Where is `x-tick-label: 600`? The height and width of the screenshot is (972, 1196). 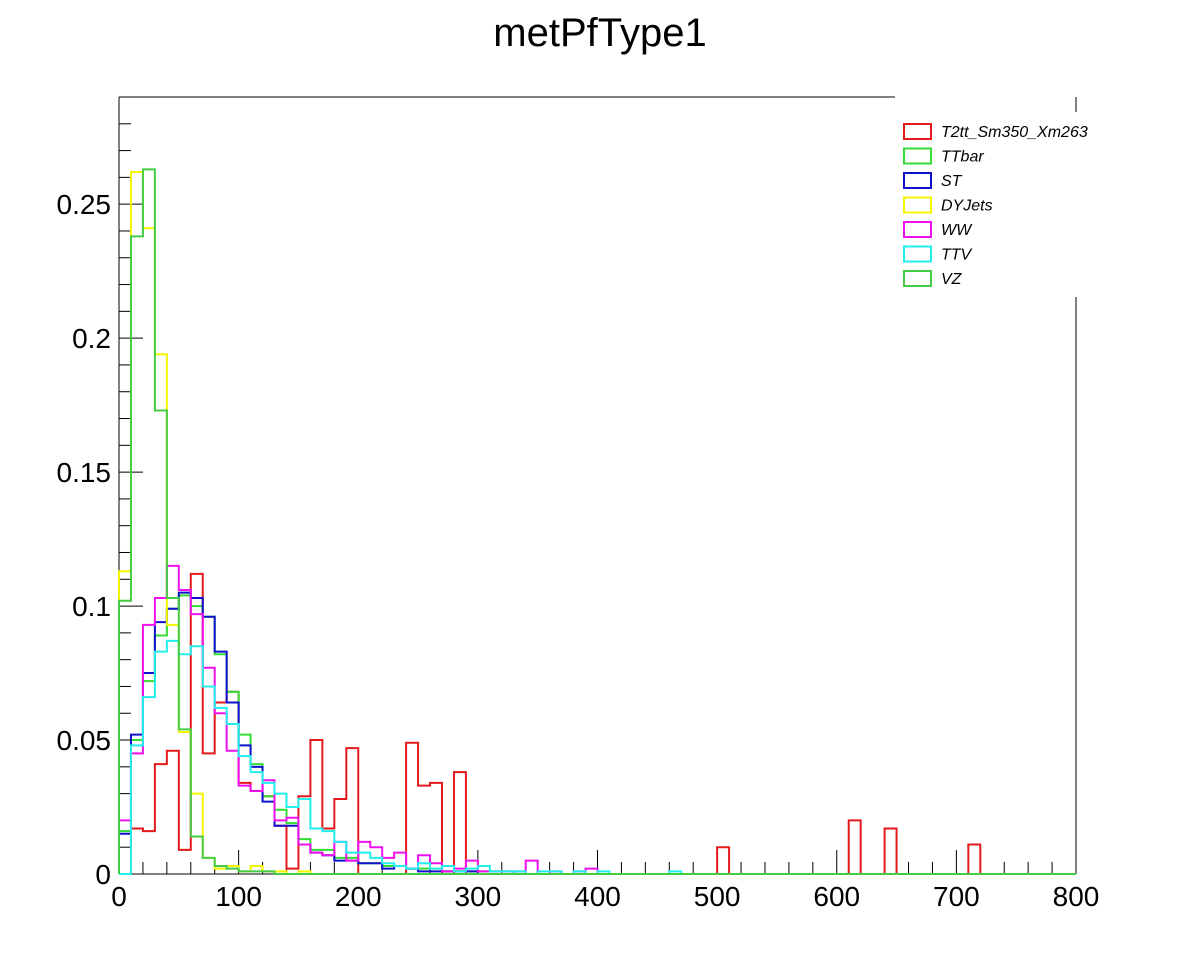 x-tick-label: 600 is located at coordinates (836, 896).